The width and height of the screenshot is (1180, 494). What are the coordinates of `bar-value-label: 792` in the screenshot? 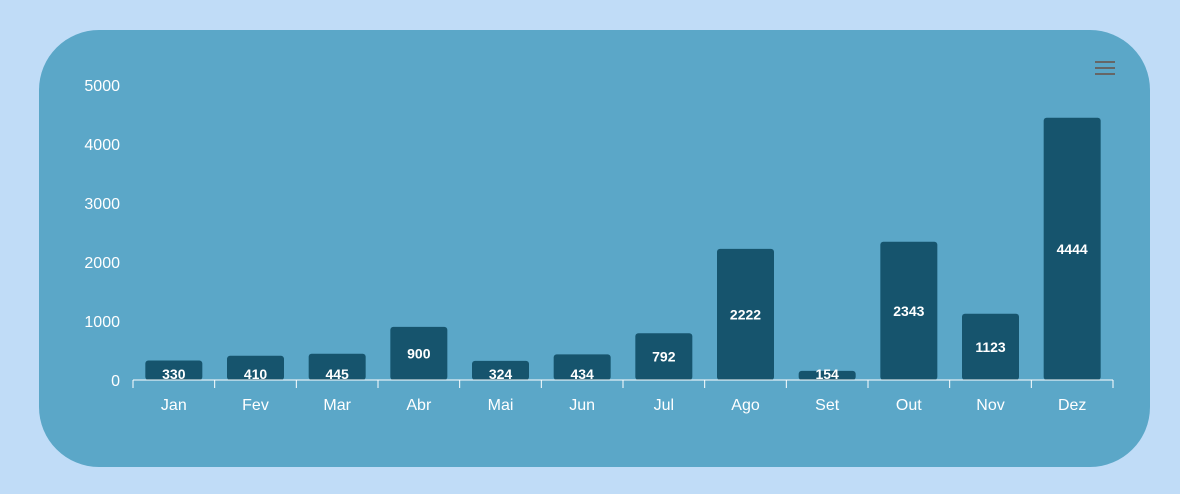 It's located at (664, 357).